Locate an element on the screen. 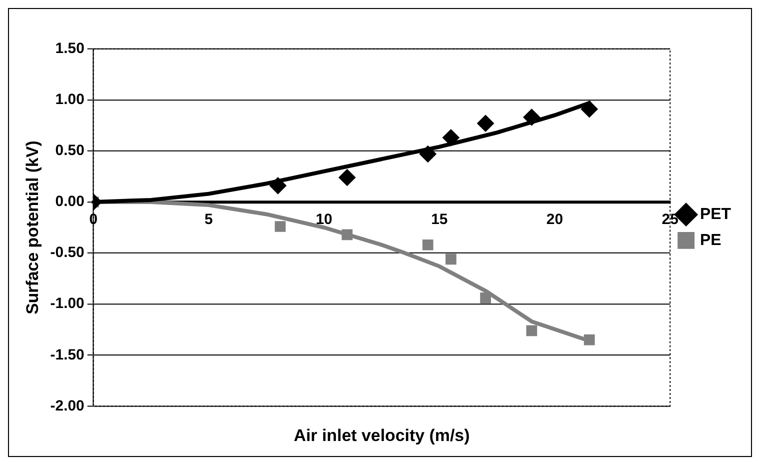 This screenshot has height=465, width=760. x-tick-label: 20 is located at coordinates (555, 219).